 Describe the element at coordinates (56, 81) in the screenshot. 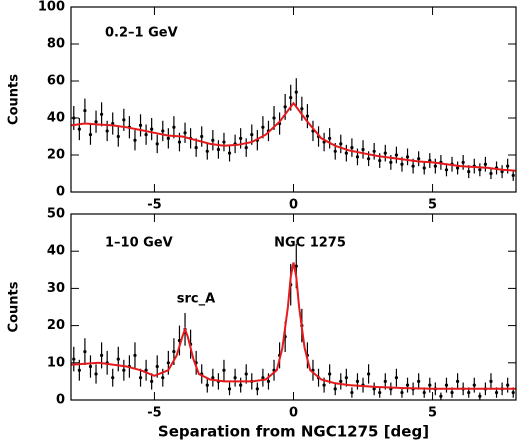

I see `y-tick-label: 60` at that location.